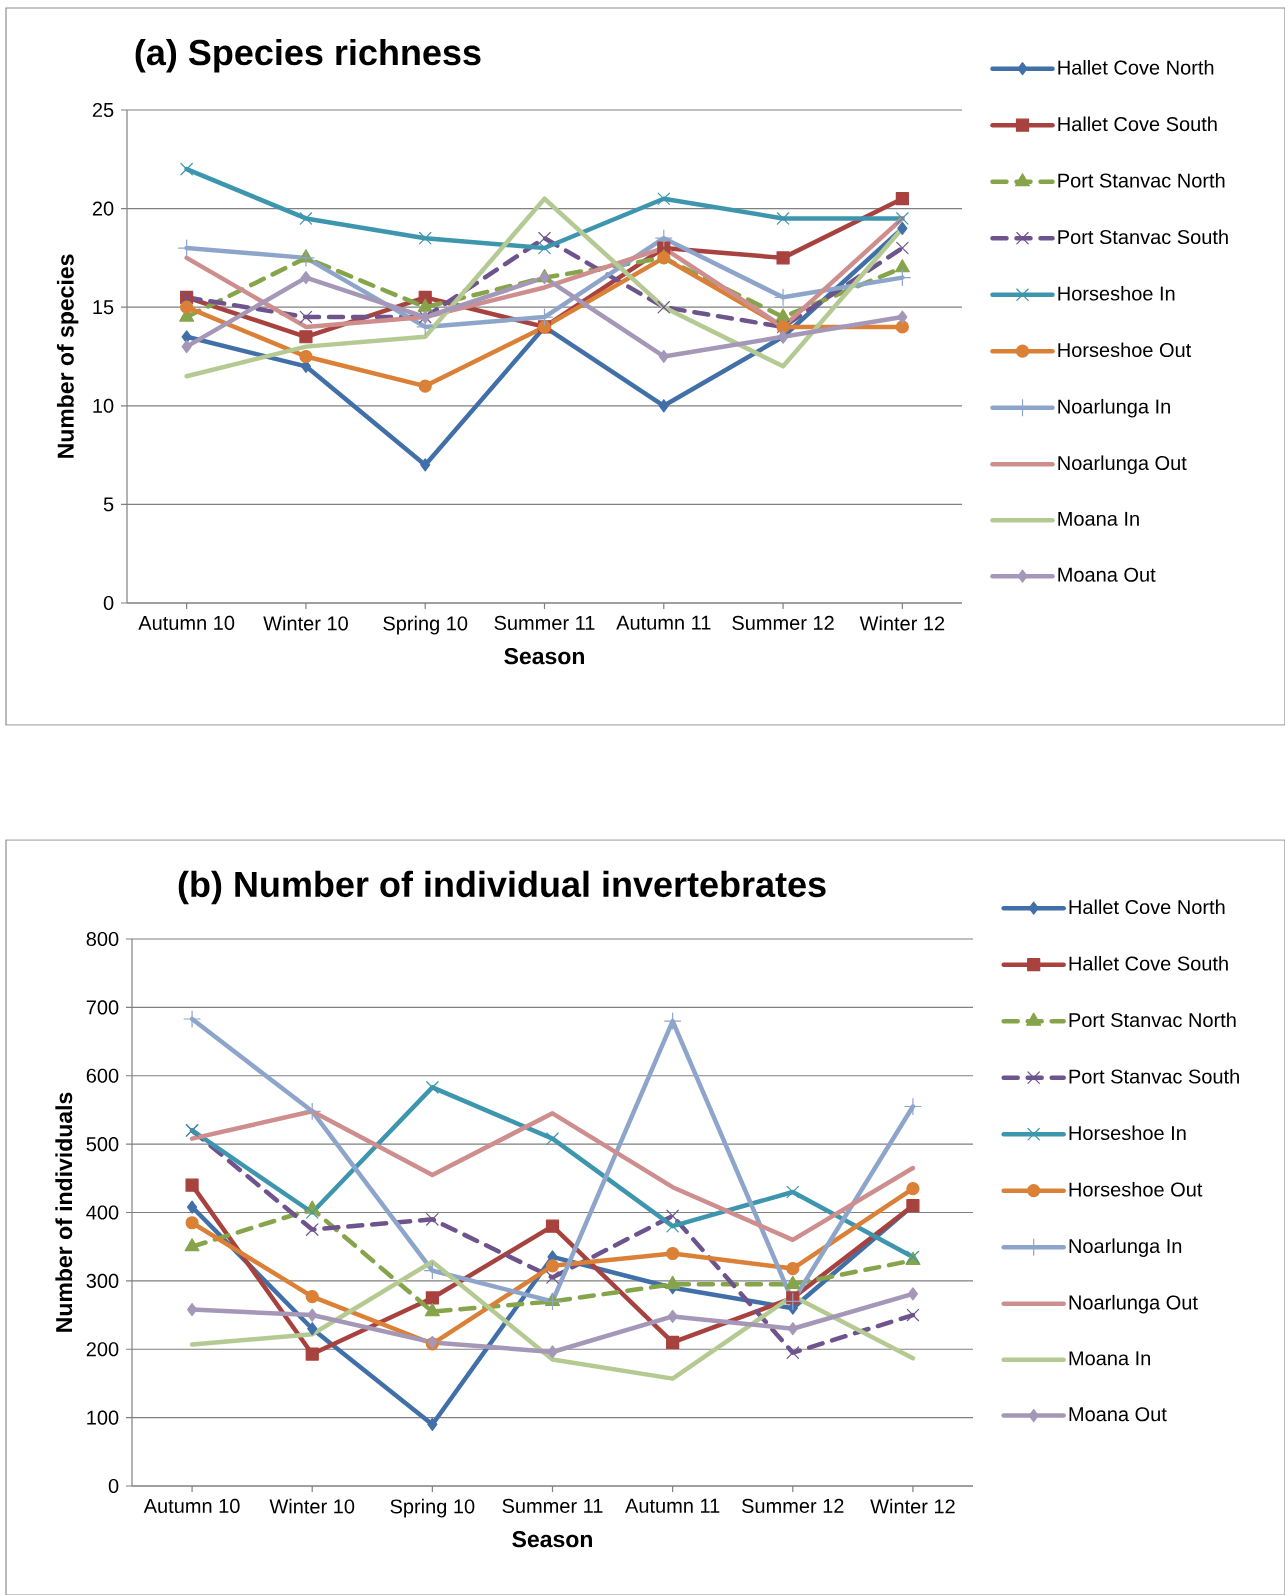 This screenshot has height=1595, width=1285. I want to click on y-axis-title: Number of species, so click(67, 356).